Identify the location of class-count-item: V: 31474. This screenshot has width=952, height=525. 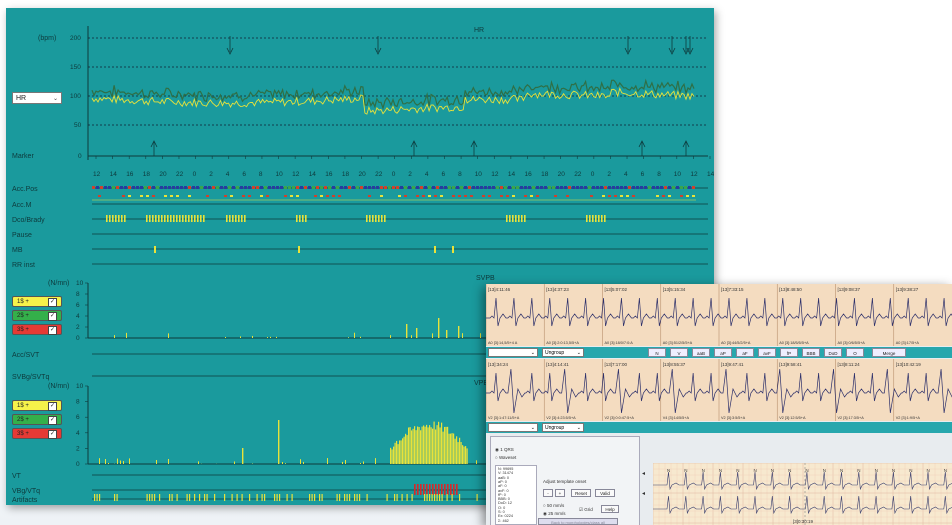
(506, 473).